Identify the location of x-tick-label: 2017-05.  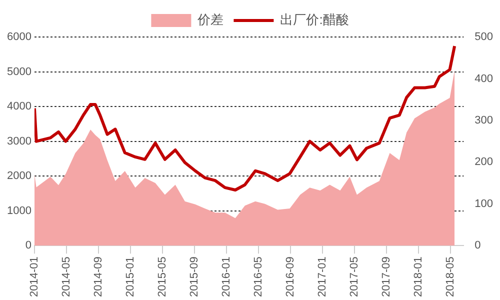
(354, 277).